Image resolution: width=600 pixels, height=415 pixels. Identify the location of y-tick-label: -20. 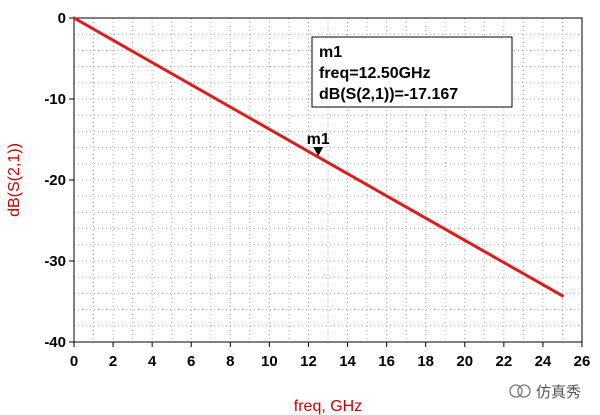
(55, 180).